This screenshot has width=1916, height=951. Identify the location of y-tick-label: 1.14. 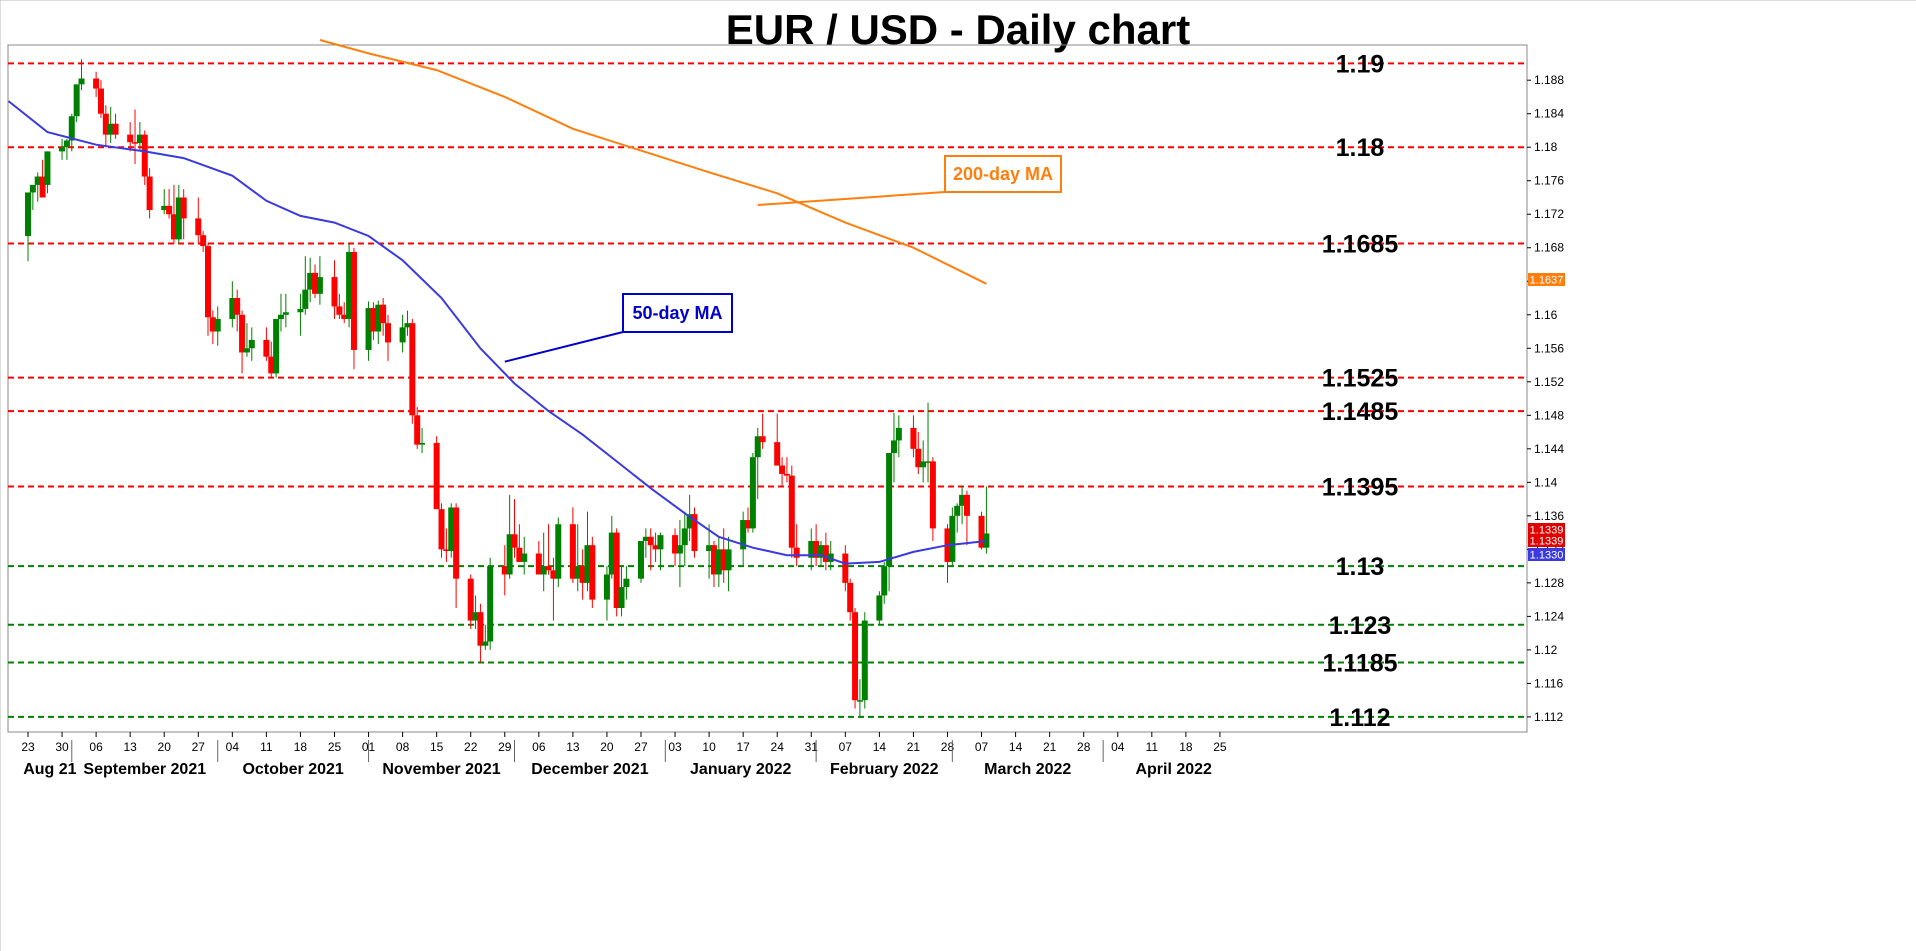
(1546, 482).